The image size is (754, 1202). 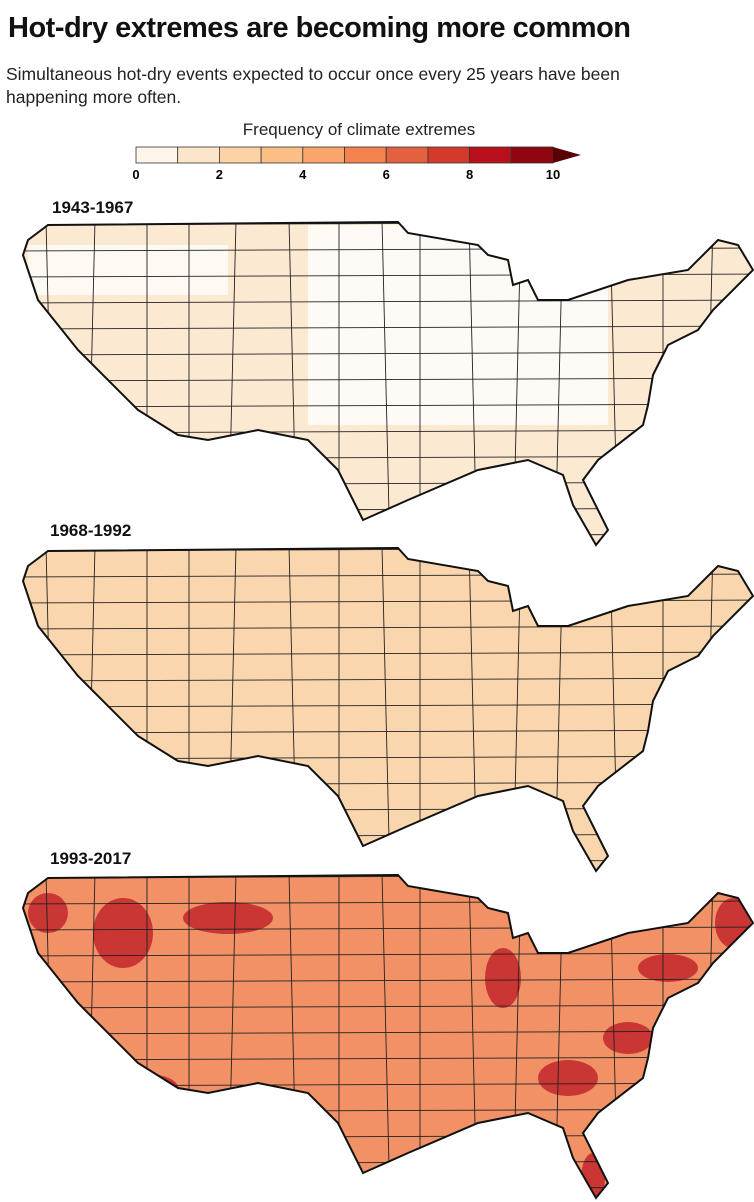 What do you see at coordinates (219, 174) in the screenshot?
I see `colorbar-tick-label: 2` at bounding box center [219, 174].